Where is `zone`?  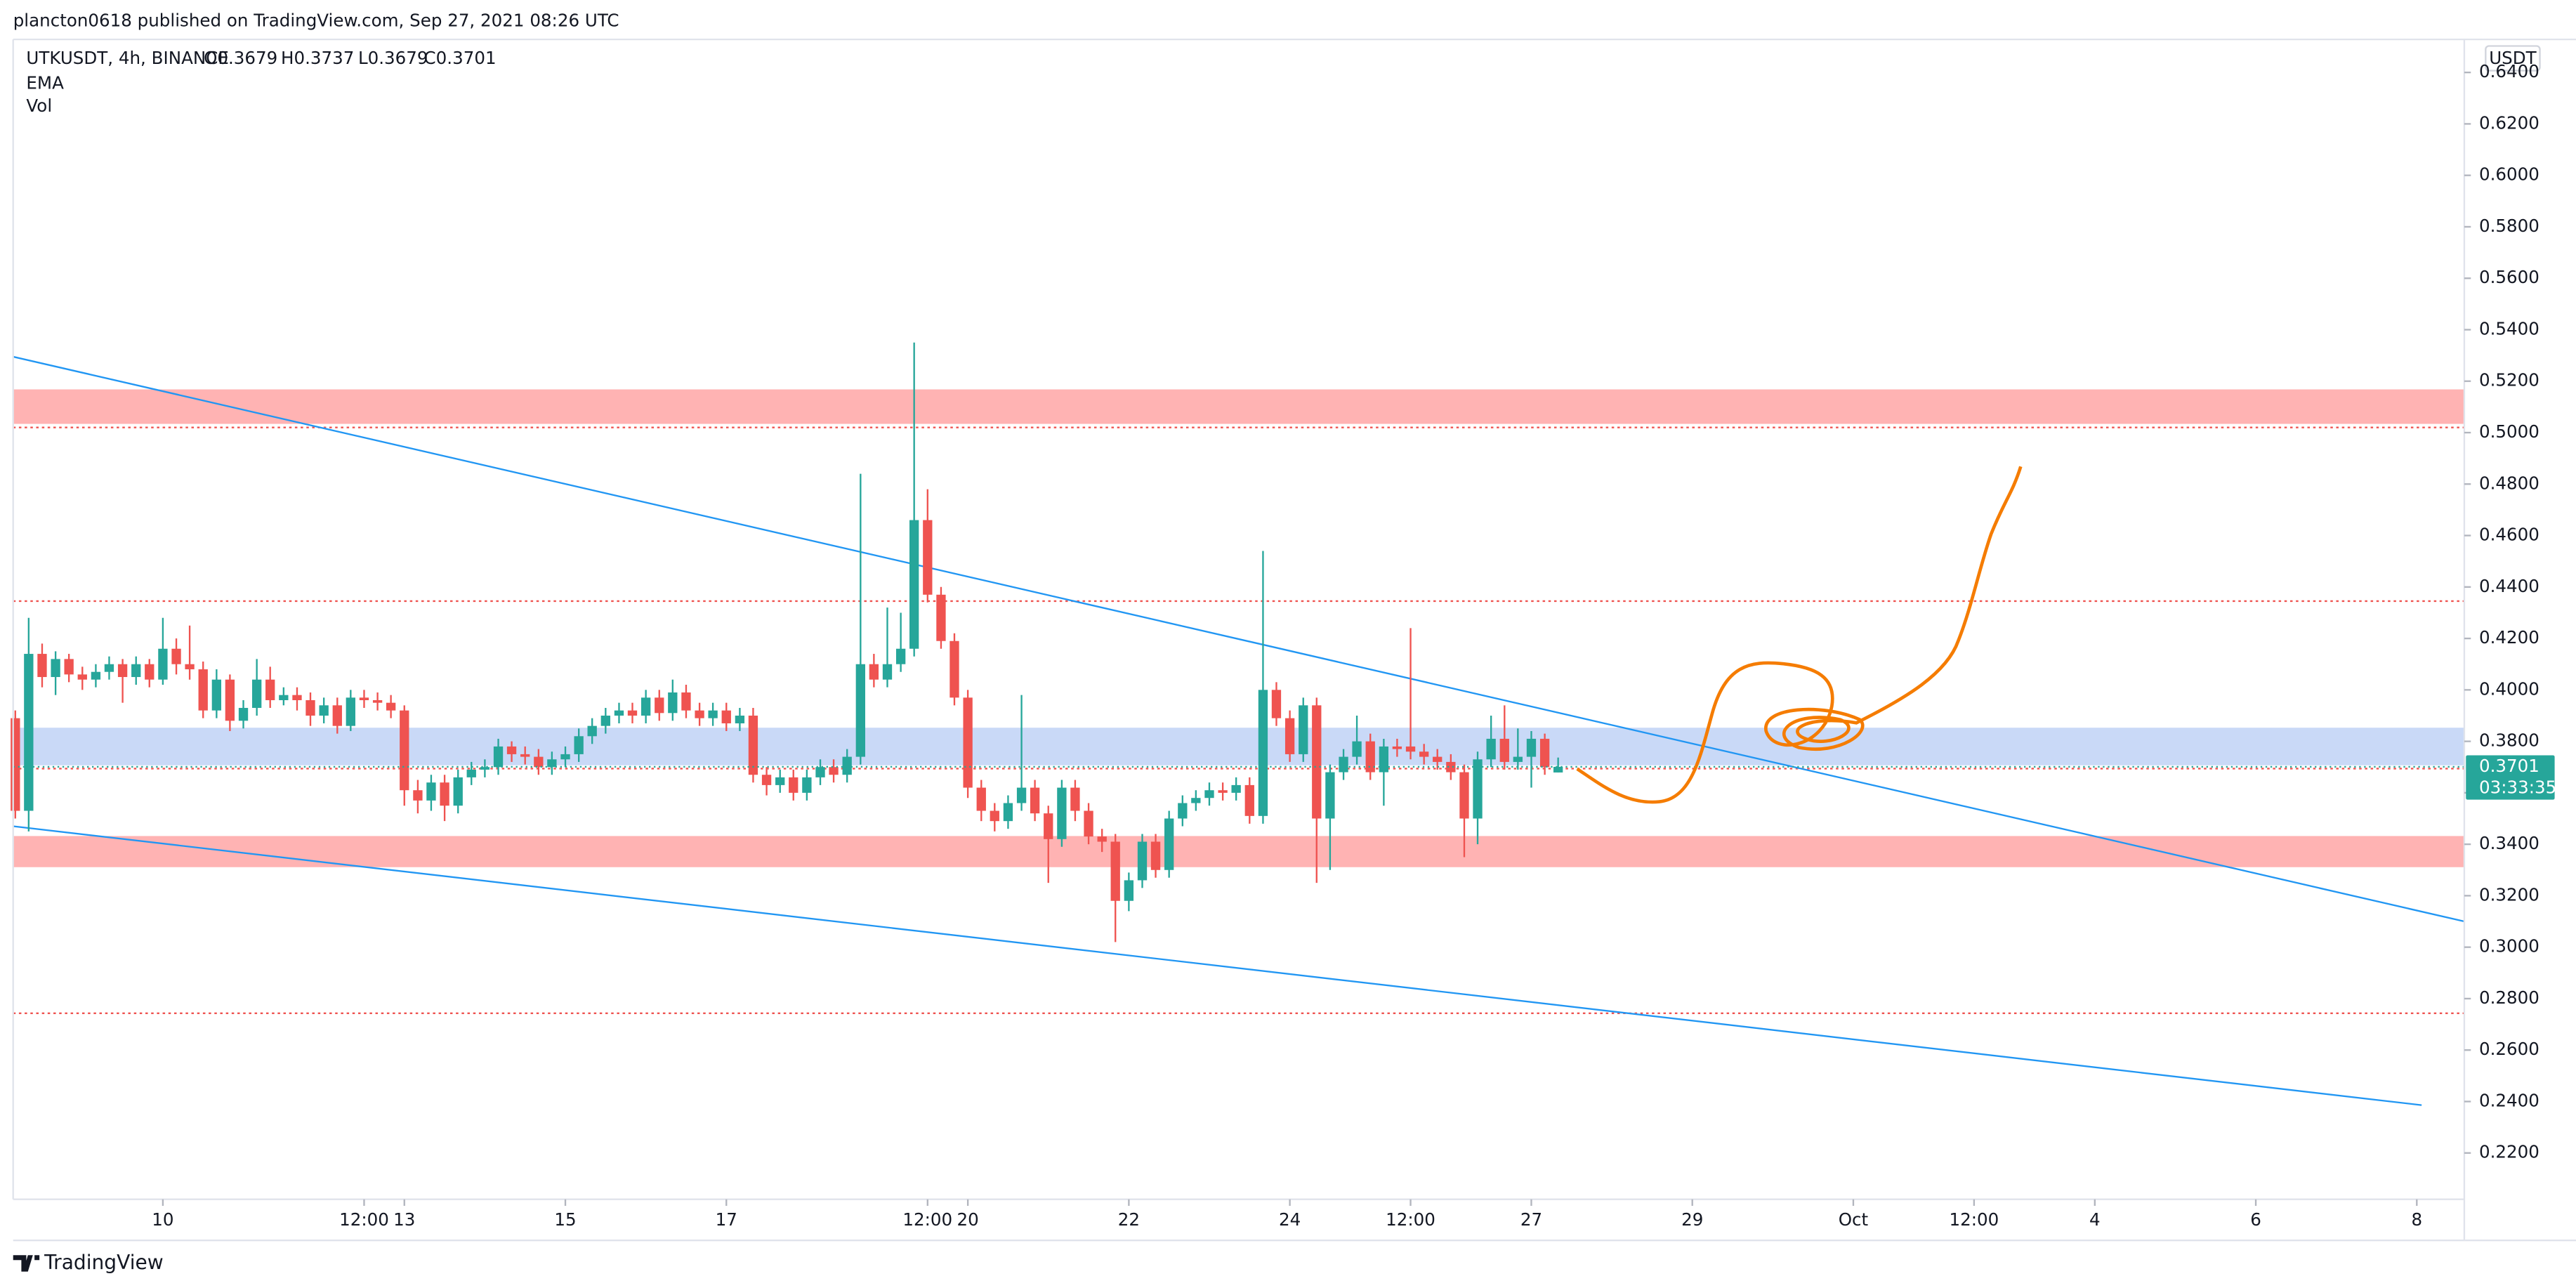 zone is located at coordinates (1238, 746).